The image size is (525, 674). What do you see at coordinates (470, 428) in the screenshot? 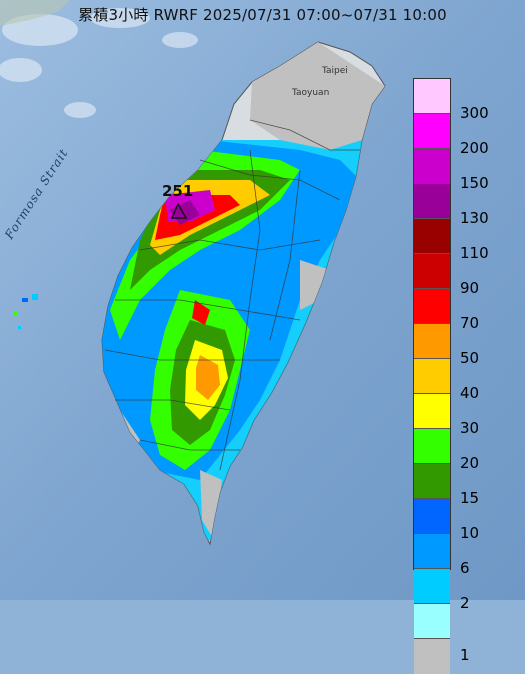
I see `legend-label: 30` at bounding box center [470, 428].